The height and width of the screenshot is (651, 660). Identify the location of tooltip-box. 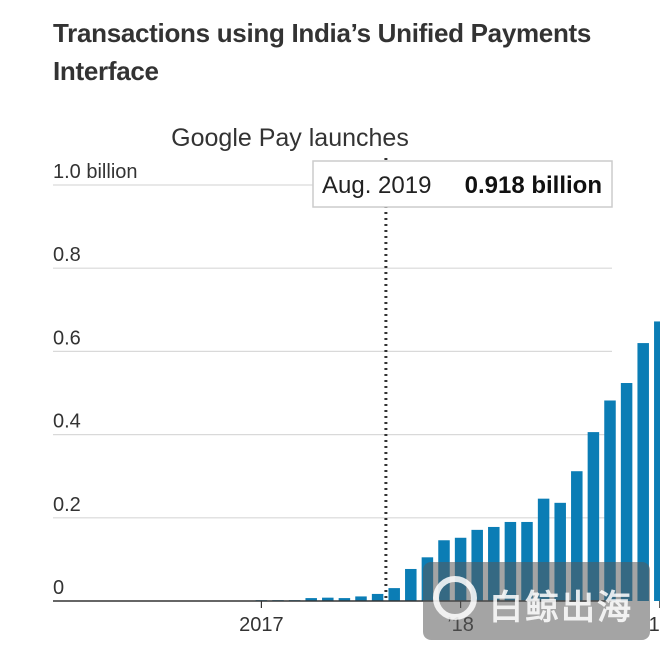
(462, 184).